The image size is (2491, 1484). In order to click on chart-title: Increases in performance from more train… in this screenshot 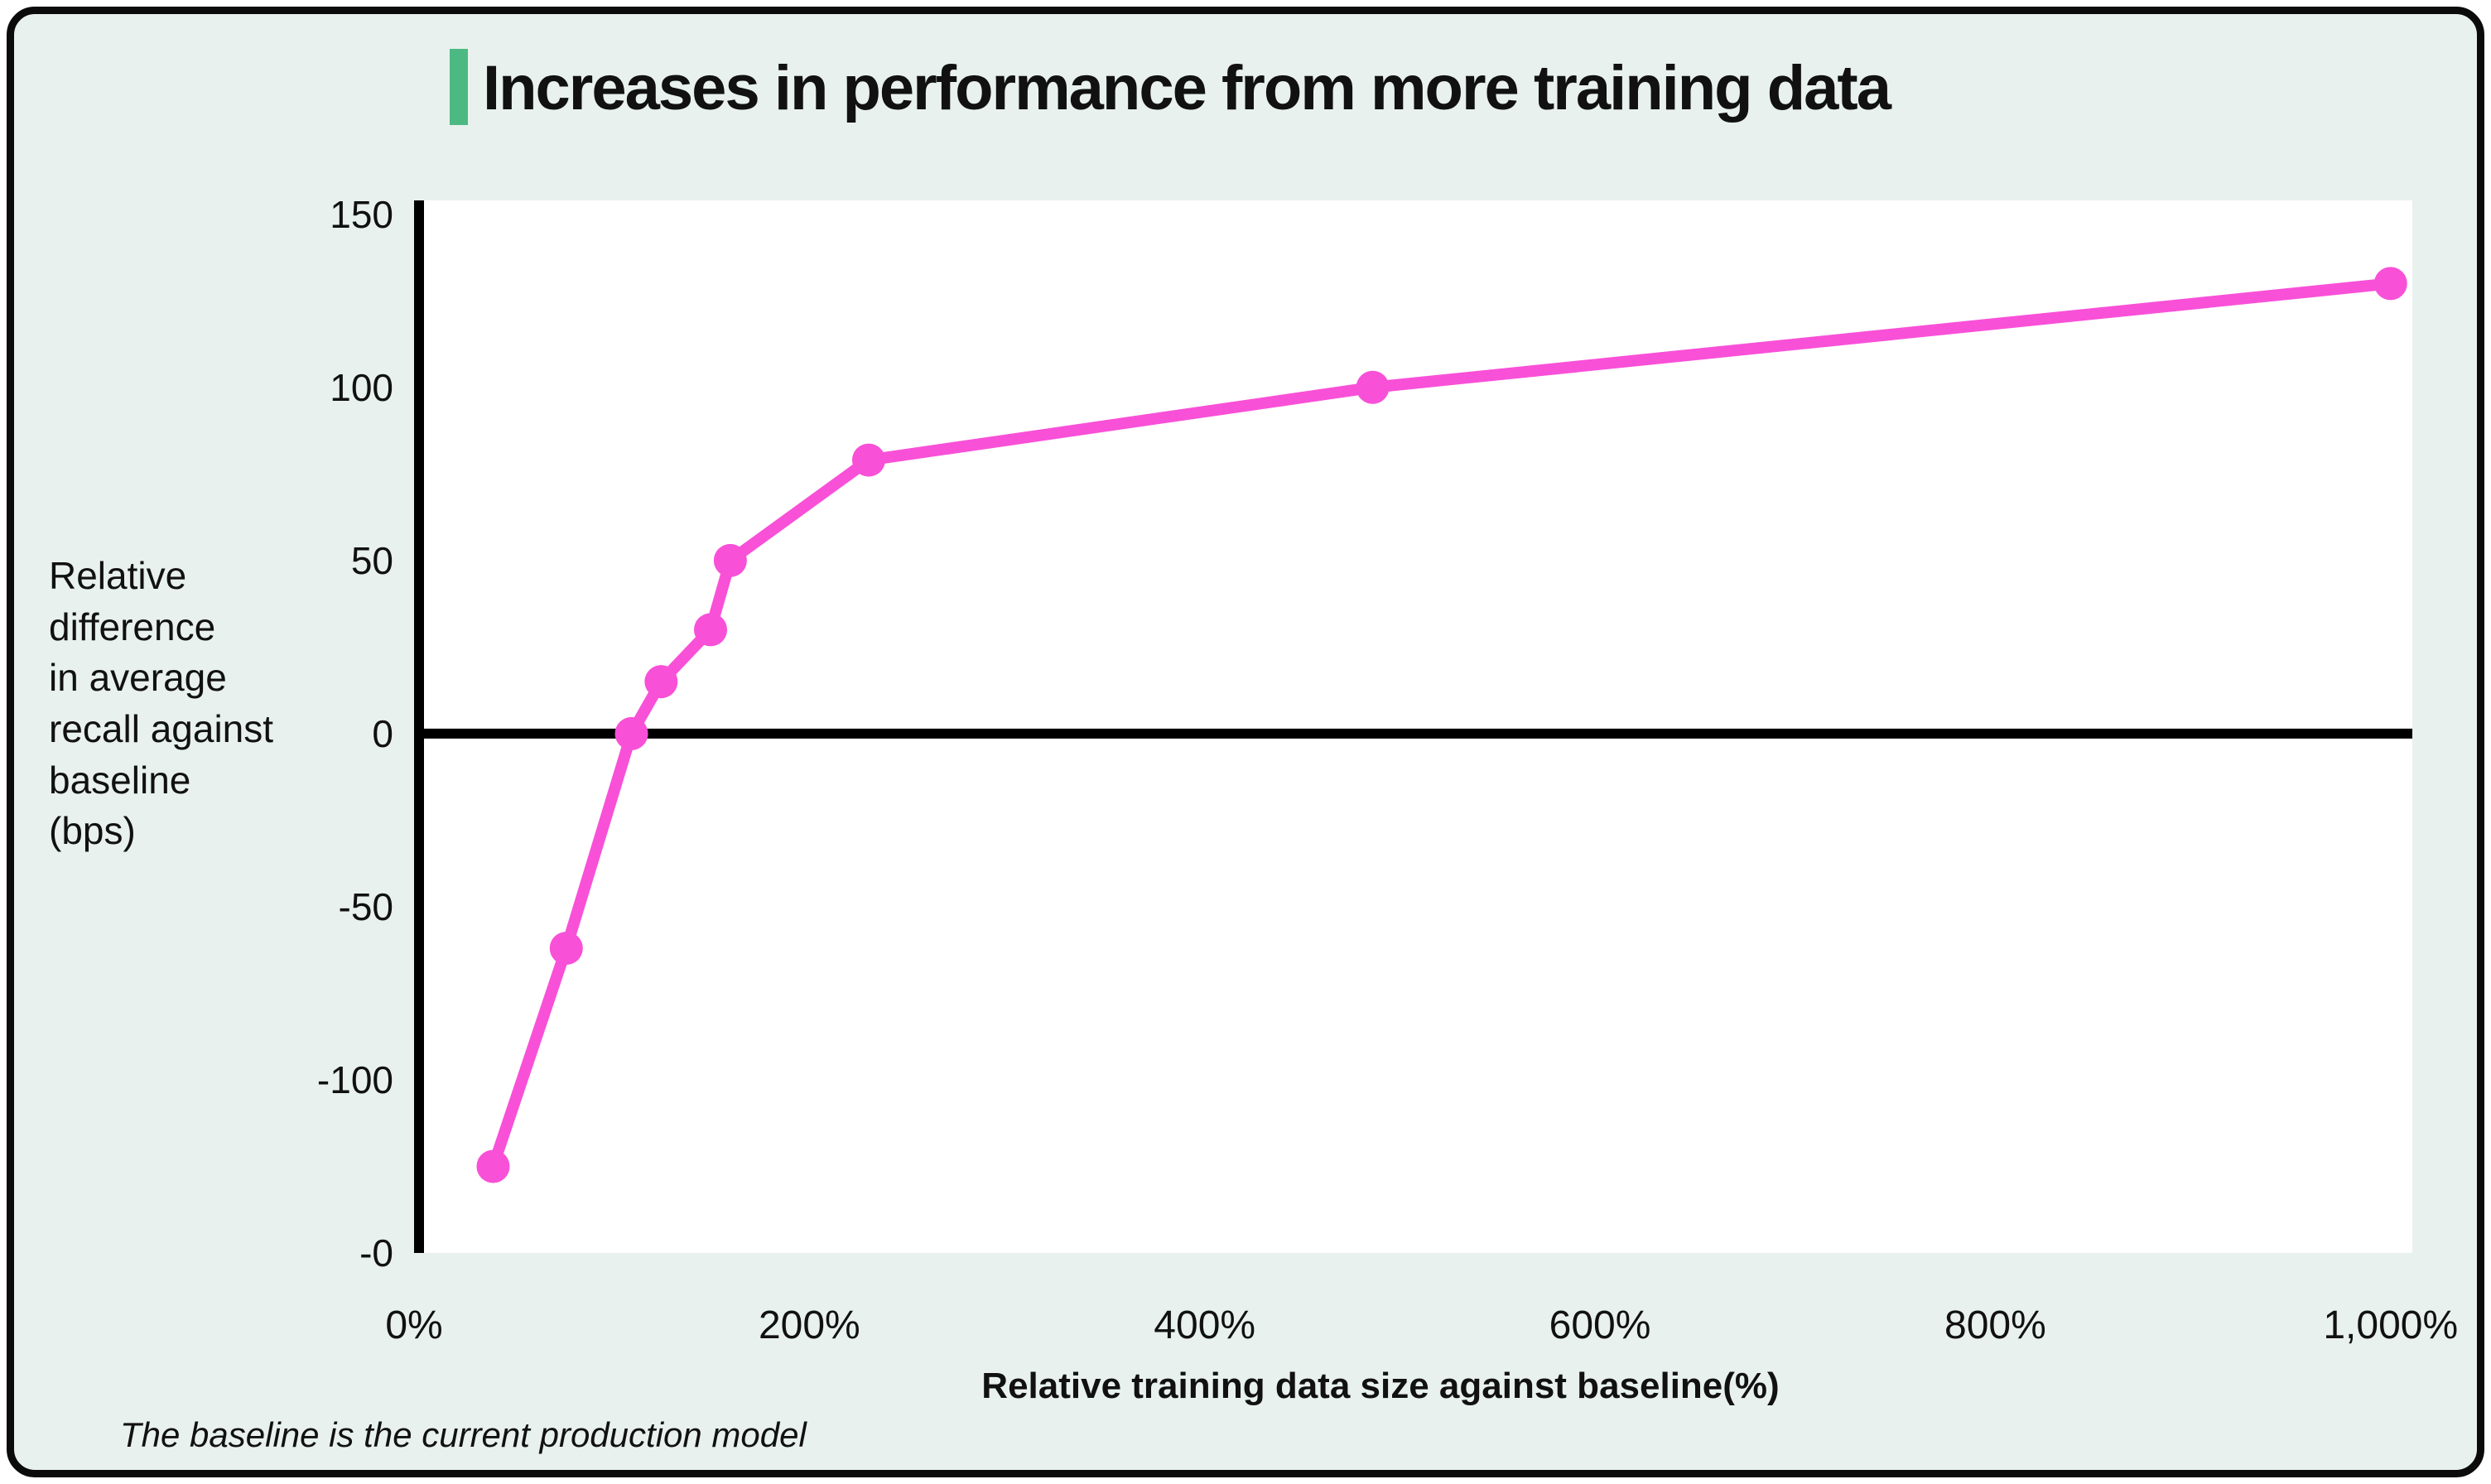, I will do `click(1187, 88)`.